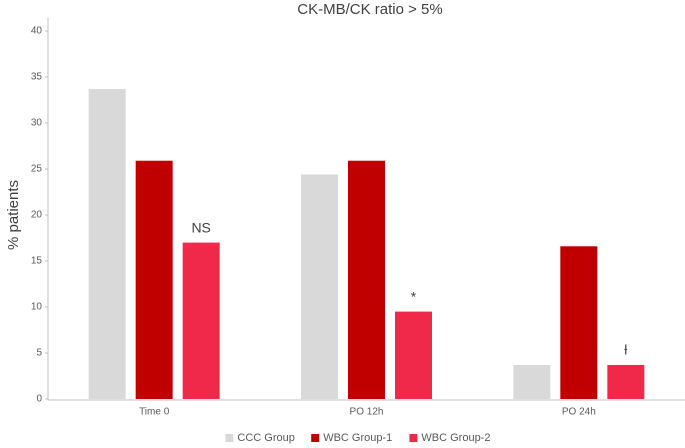 This screenshot has width=685, height=448. What do you see at coordinates (37, 123) in the screenshot?
I see `y-tick-label: 30` at bounding box center [37, 123].